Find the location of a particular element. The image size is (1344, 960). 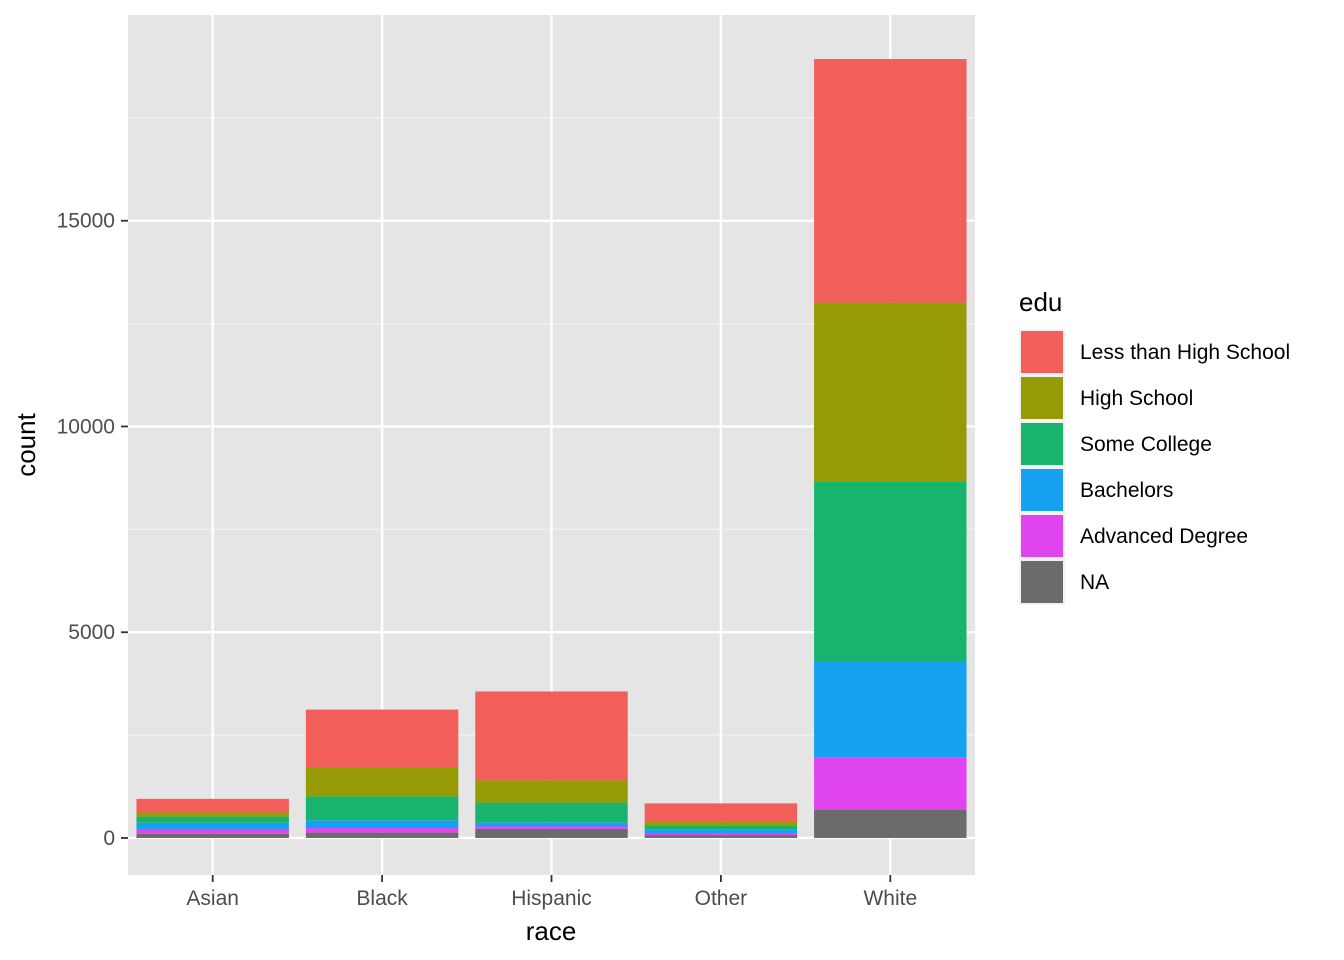

x-tick-label: Asian is located at coordinates (212, 898).